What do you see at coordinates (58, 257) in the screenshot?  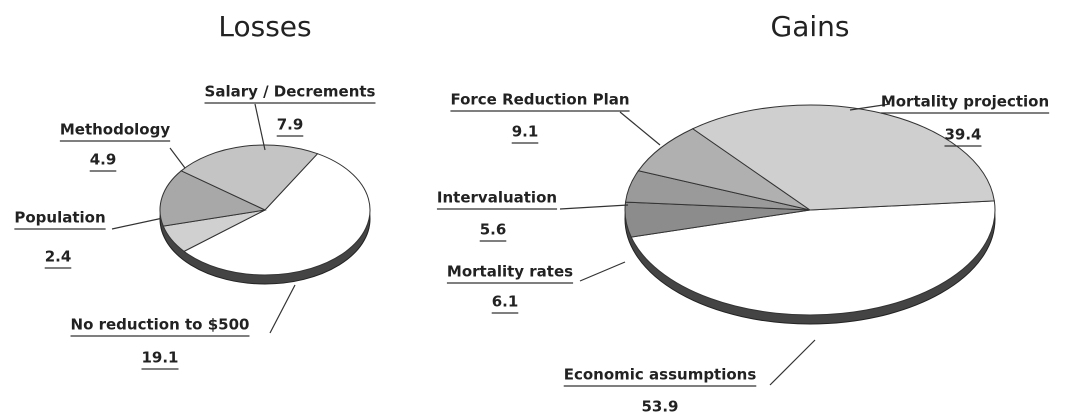 I see `value-label: 2.4` at bounding box center [58, 257].